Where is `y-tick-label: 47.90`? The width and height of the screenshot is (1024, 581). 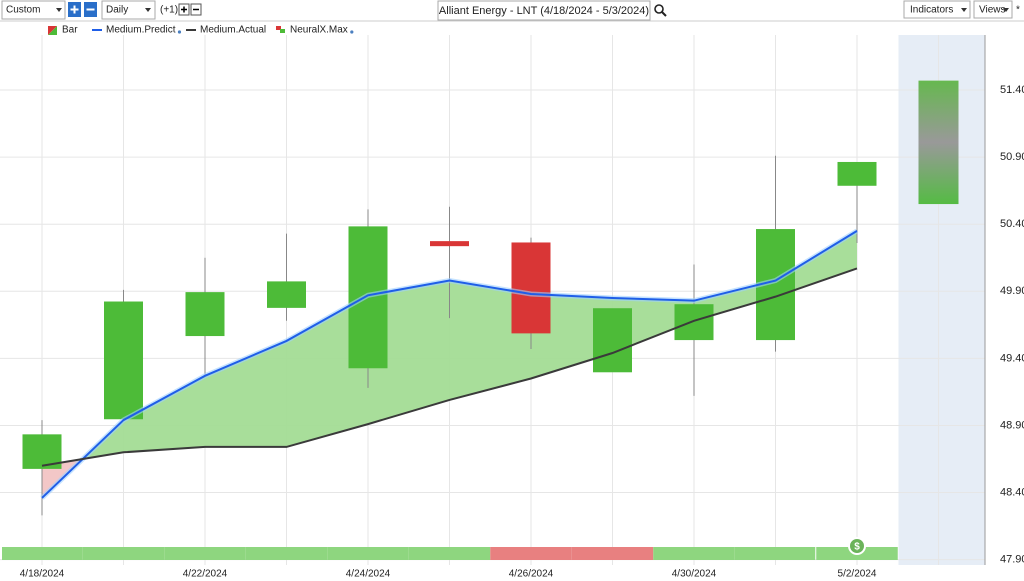
y-tick-label: 47.90 is located at coordinates (1012, 560).